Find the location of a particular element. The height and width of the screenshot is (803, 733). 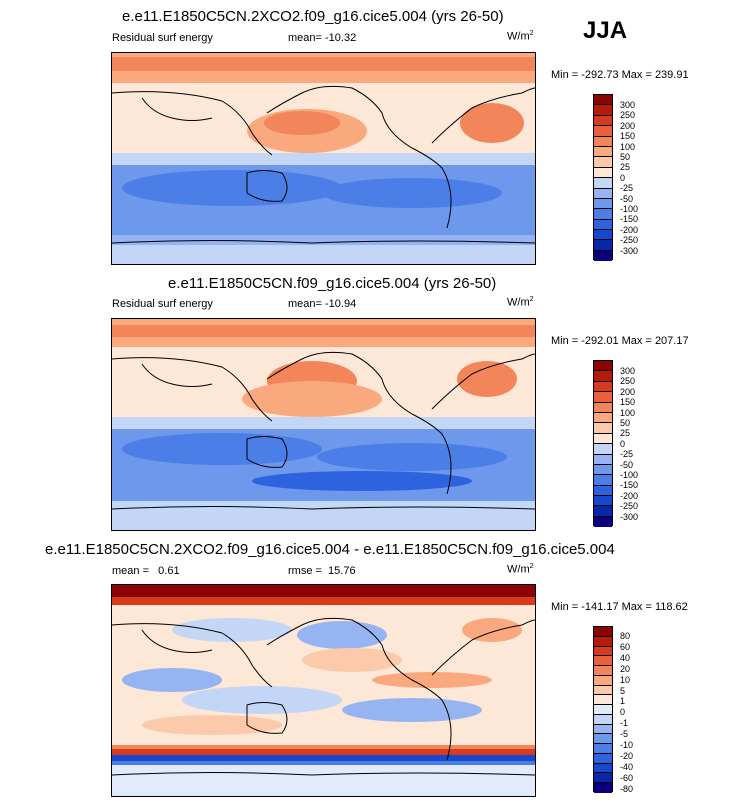

colorbar-label: 40 is located at coordinates (625, 657).